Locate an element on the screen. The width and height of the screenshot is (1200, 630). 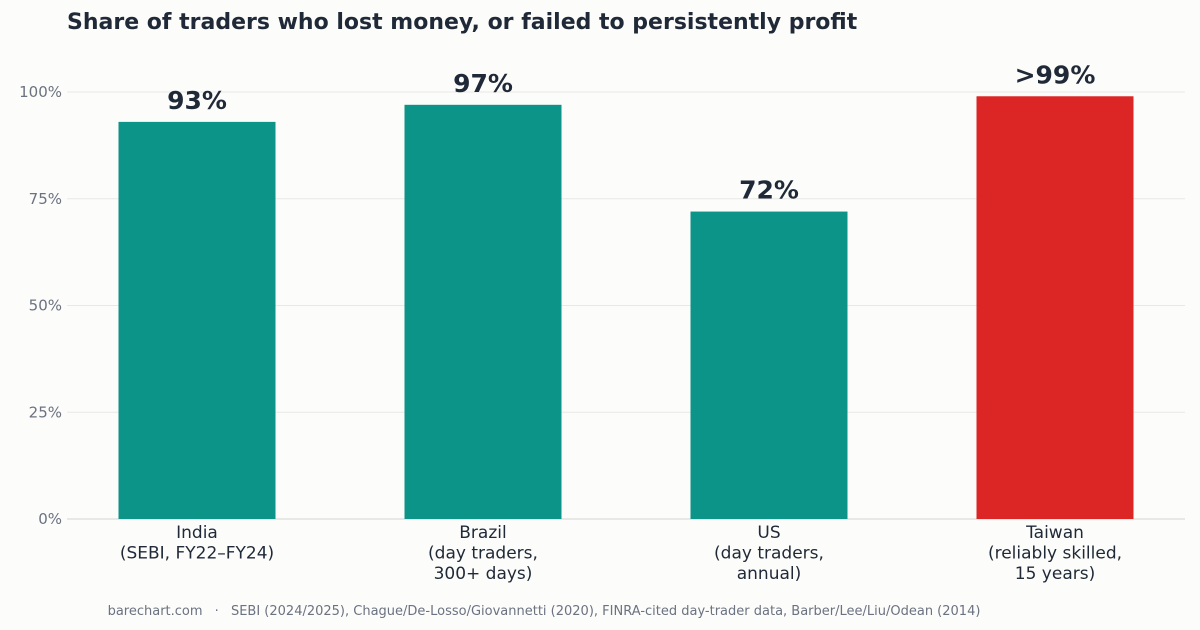
footer-site: barechart.com is located at coordinates (155, 611).